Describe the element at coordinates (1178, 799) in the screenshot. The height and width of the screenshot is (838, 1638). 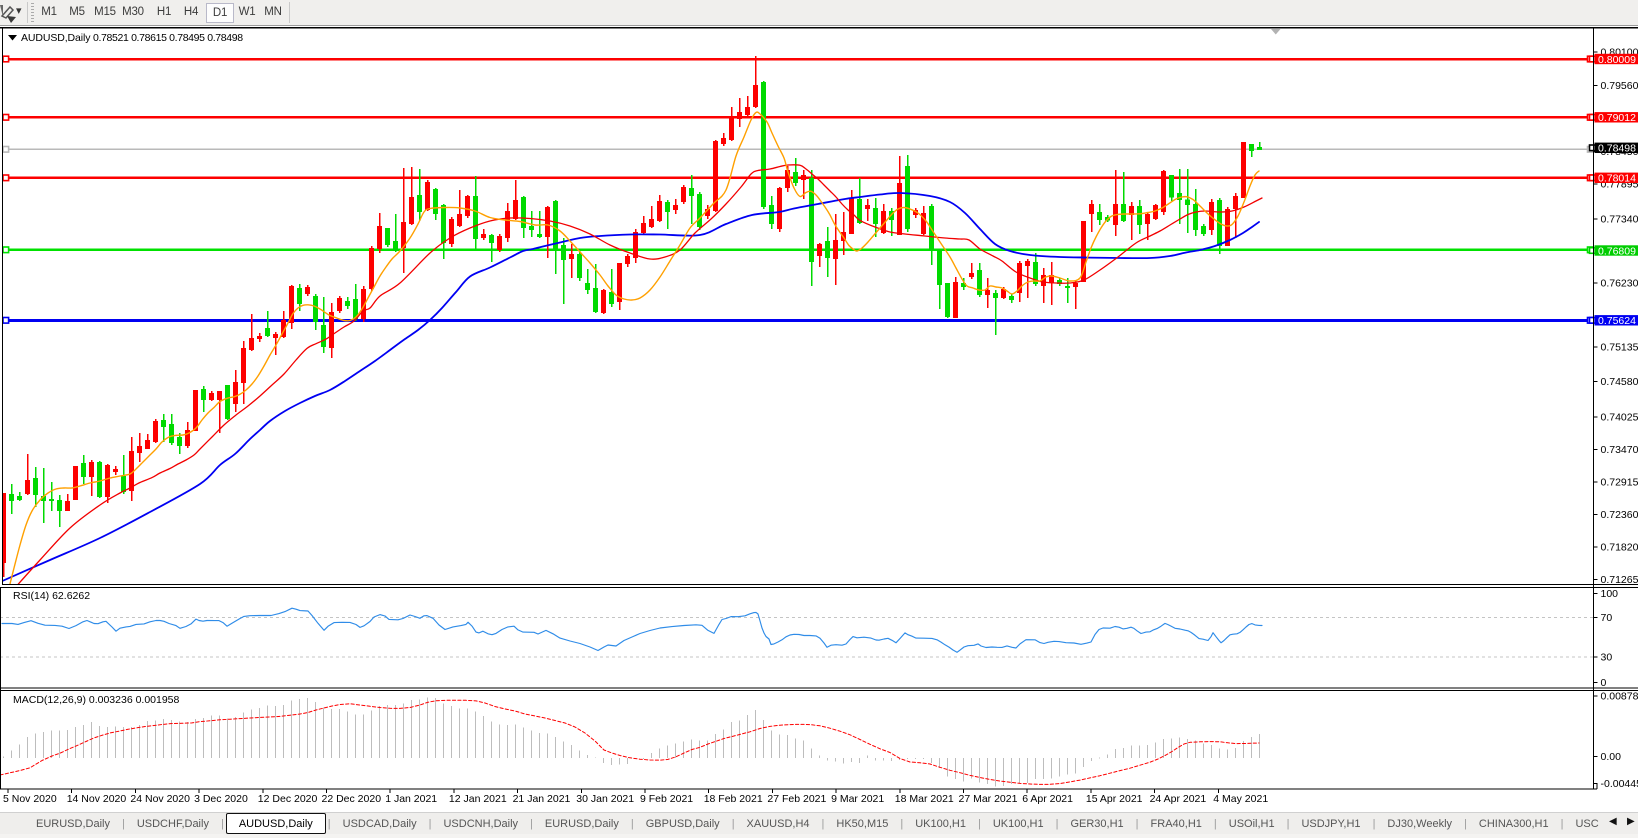
I see `svg-text: 24 Apr 2021` at that location.